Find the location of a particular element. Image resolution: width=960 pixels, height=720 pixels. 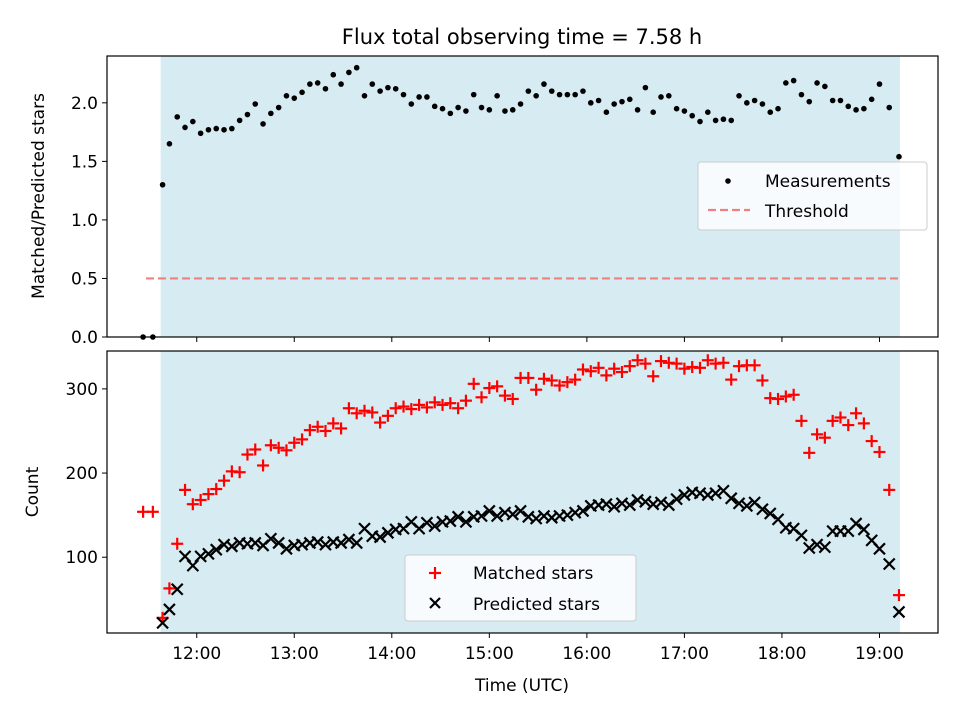

top-legend: Measurements Threshold is located at coordinates (812, 196).